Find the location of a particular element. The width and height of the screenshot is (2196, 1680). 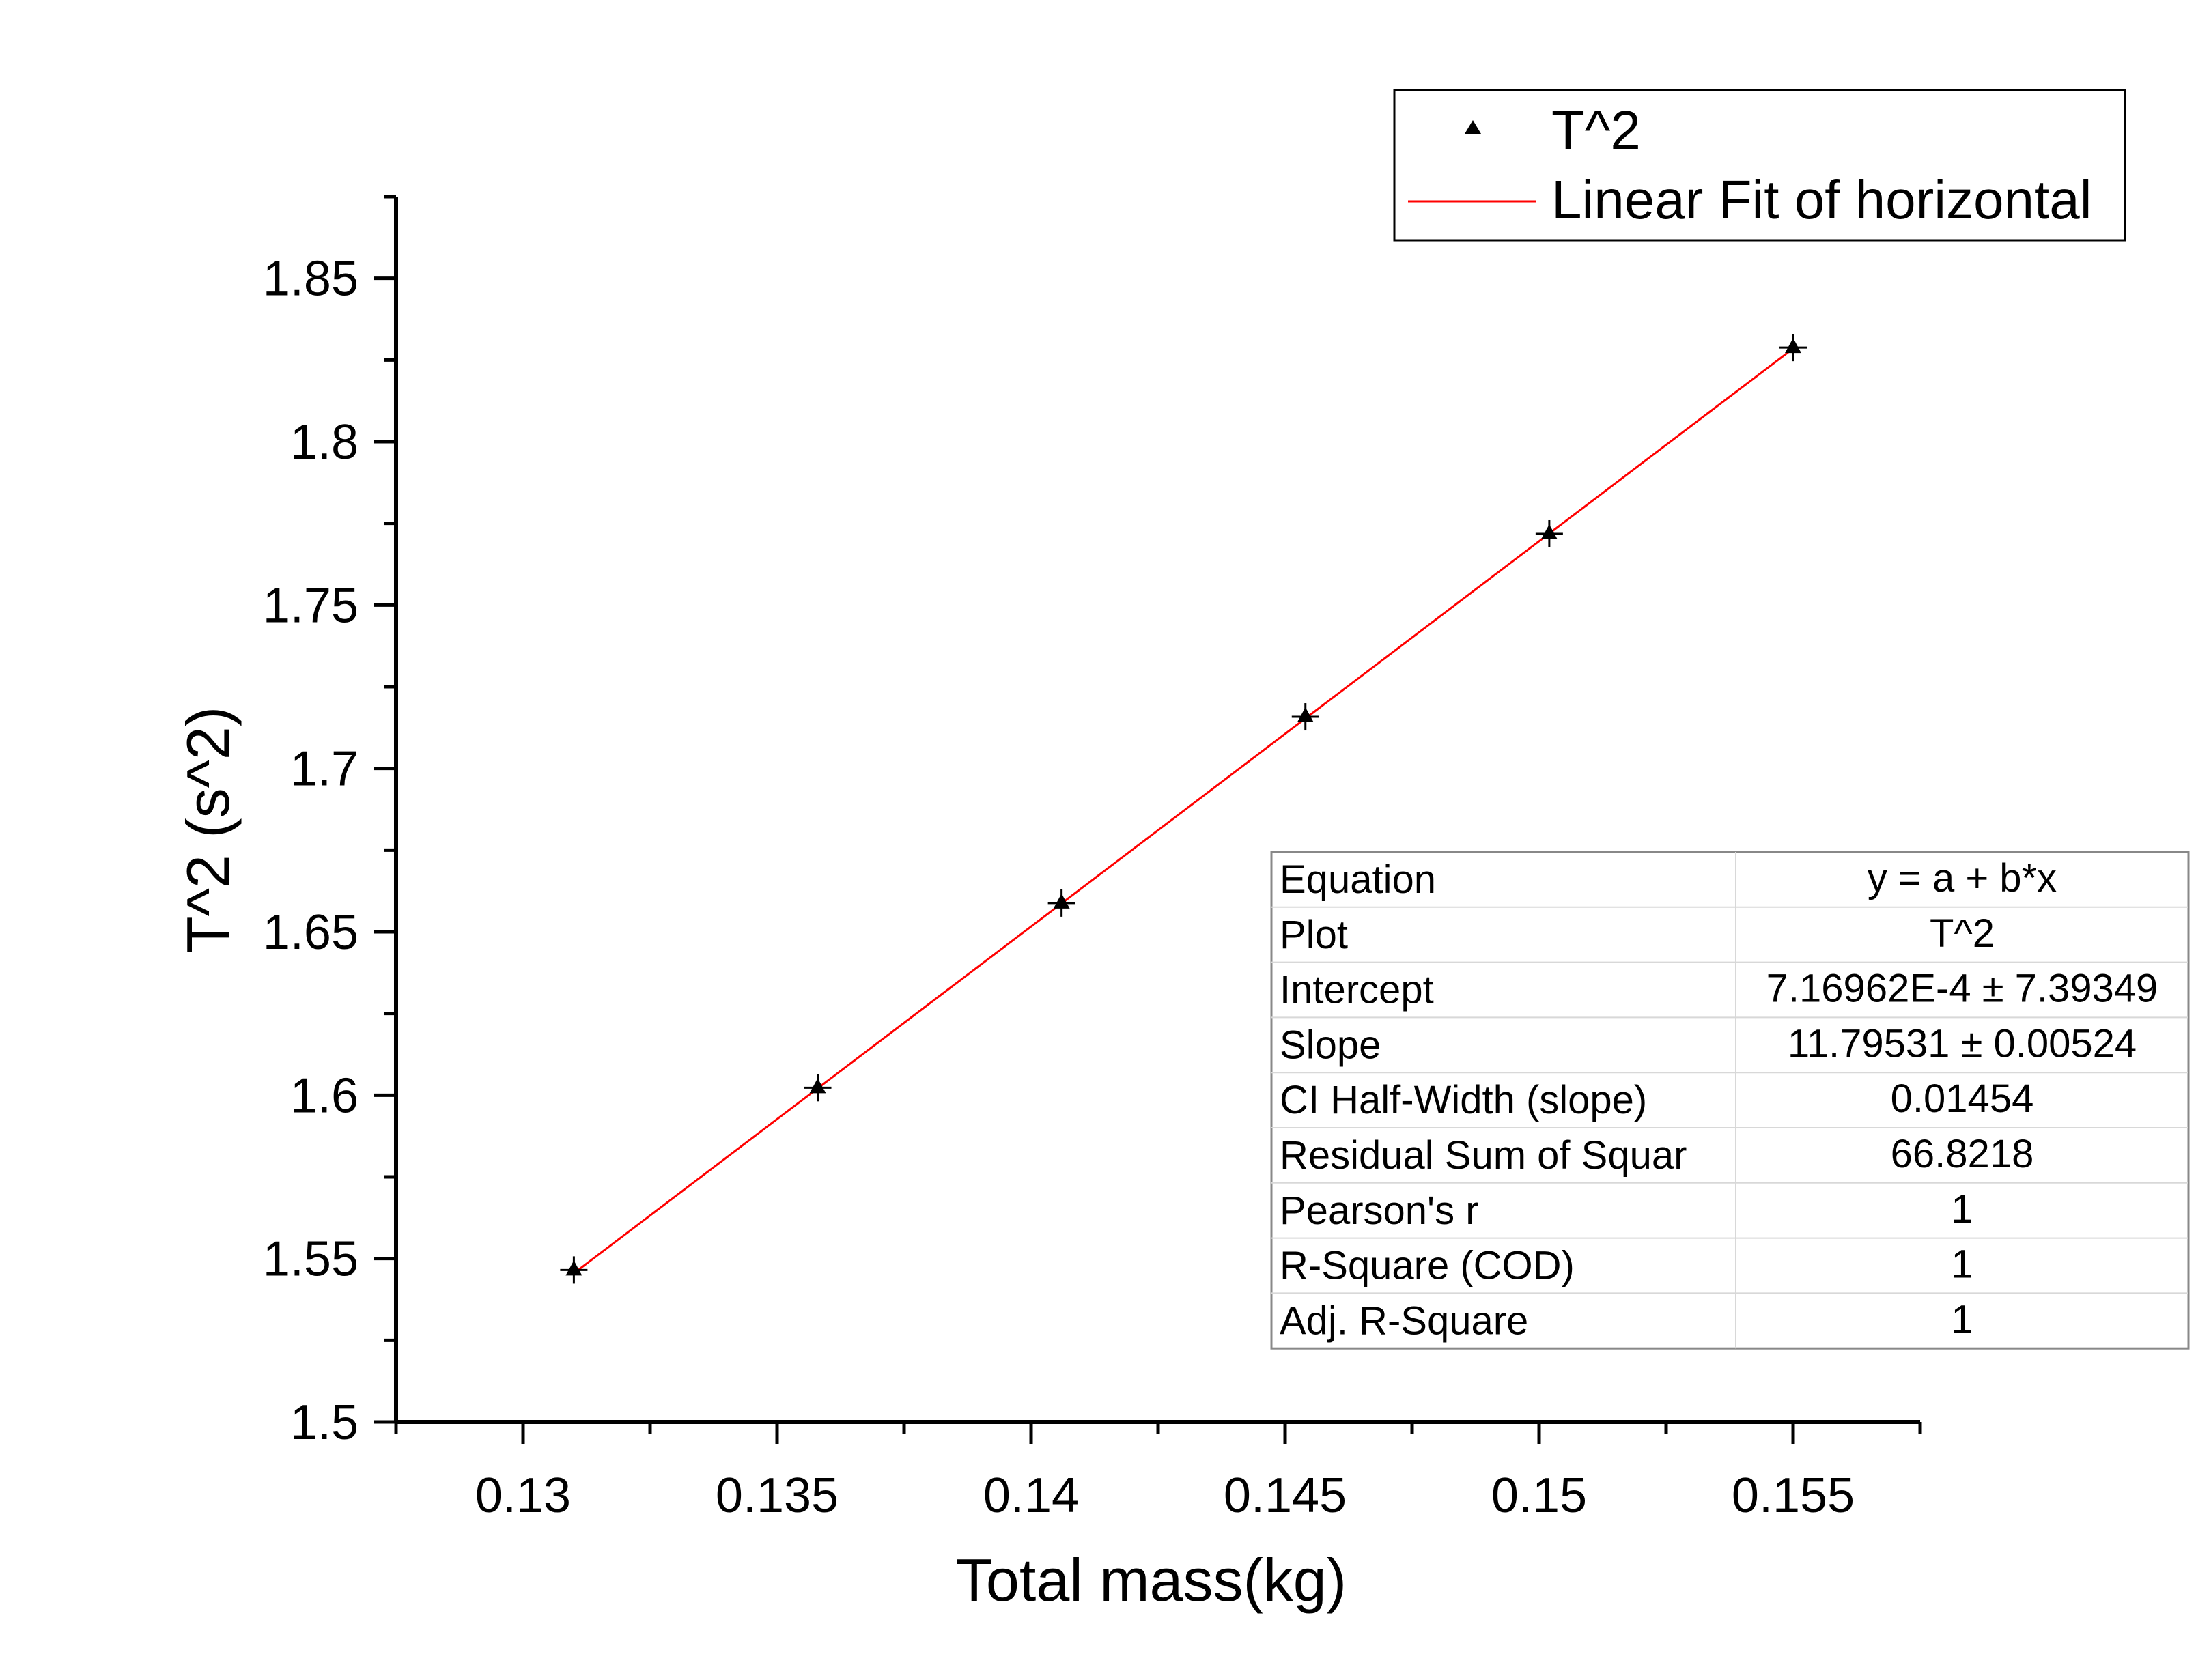

y-tick-label: 1.85 is located at coordinates (310, 279).